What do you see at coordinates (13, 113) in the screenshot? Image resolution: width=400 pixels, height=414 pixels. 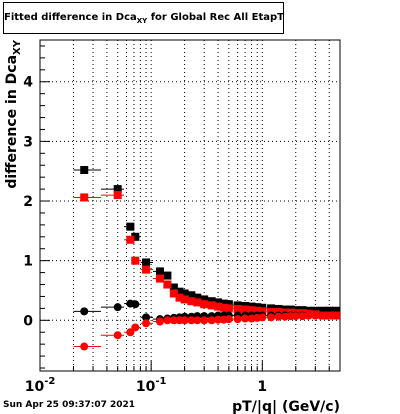 I see `y-axis-title: difference in DcaXY` at bounding box center [13, 113].